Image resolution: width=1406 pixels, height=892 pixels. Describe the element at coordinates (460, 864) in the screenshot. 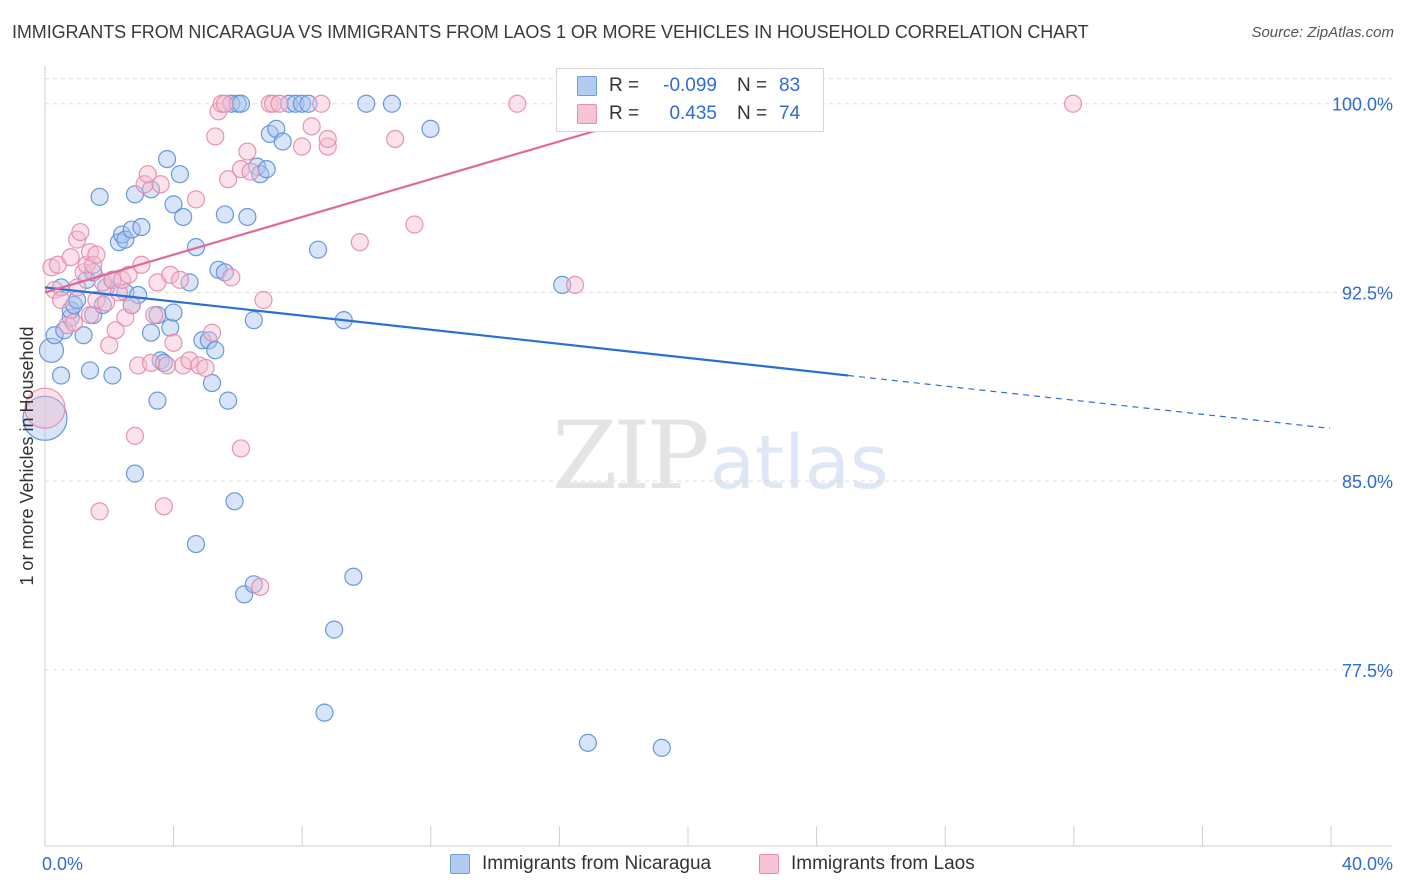

I see `bottom-legend-swatch-nicaragua` at that location.